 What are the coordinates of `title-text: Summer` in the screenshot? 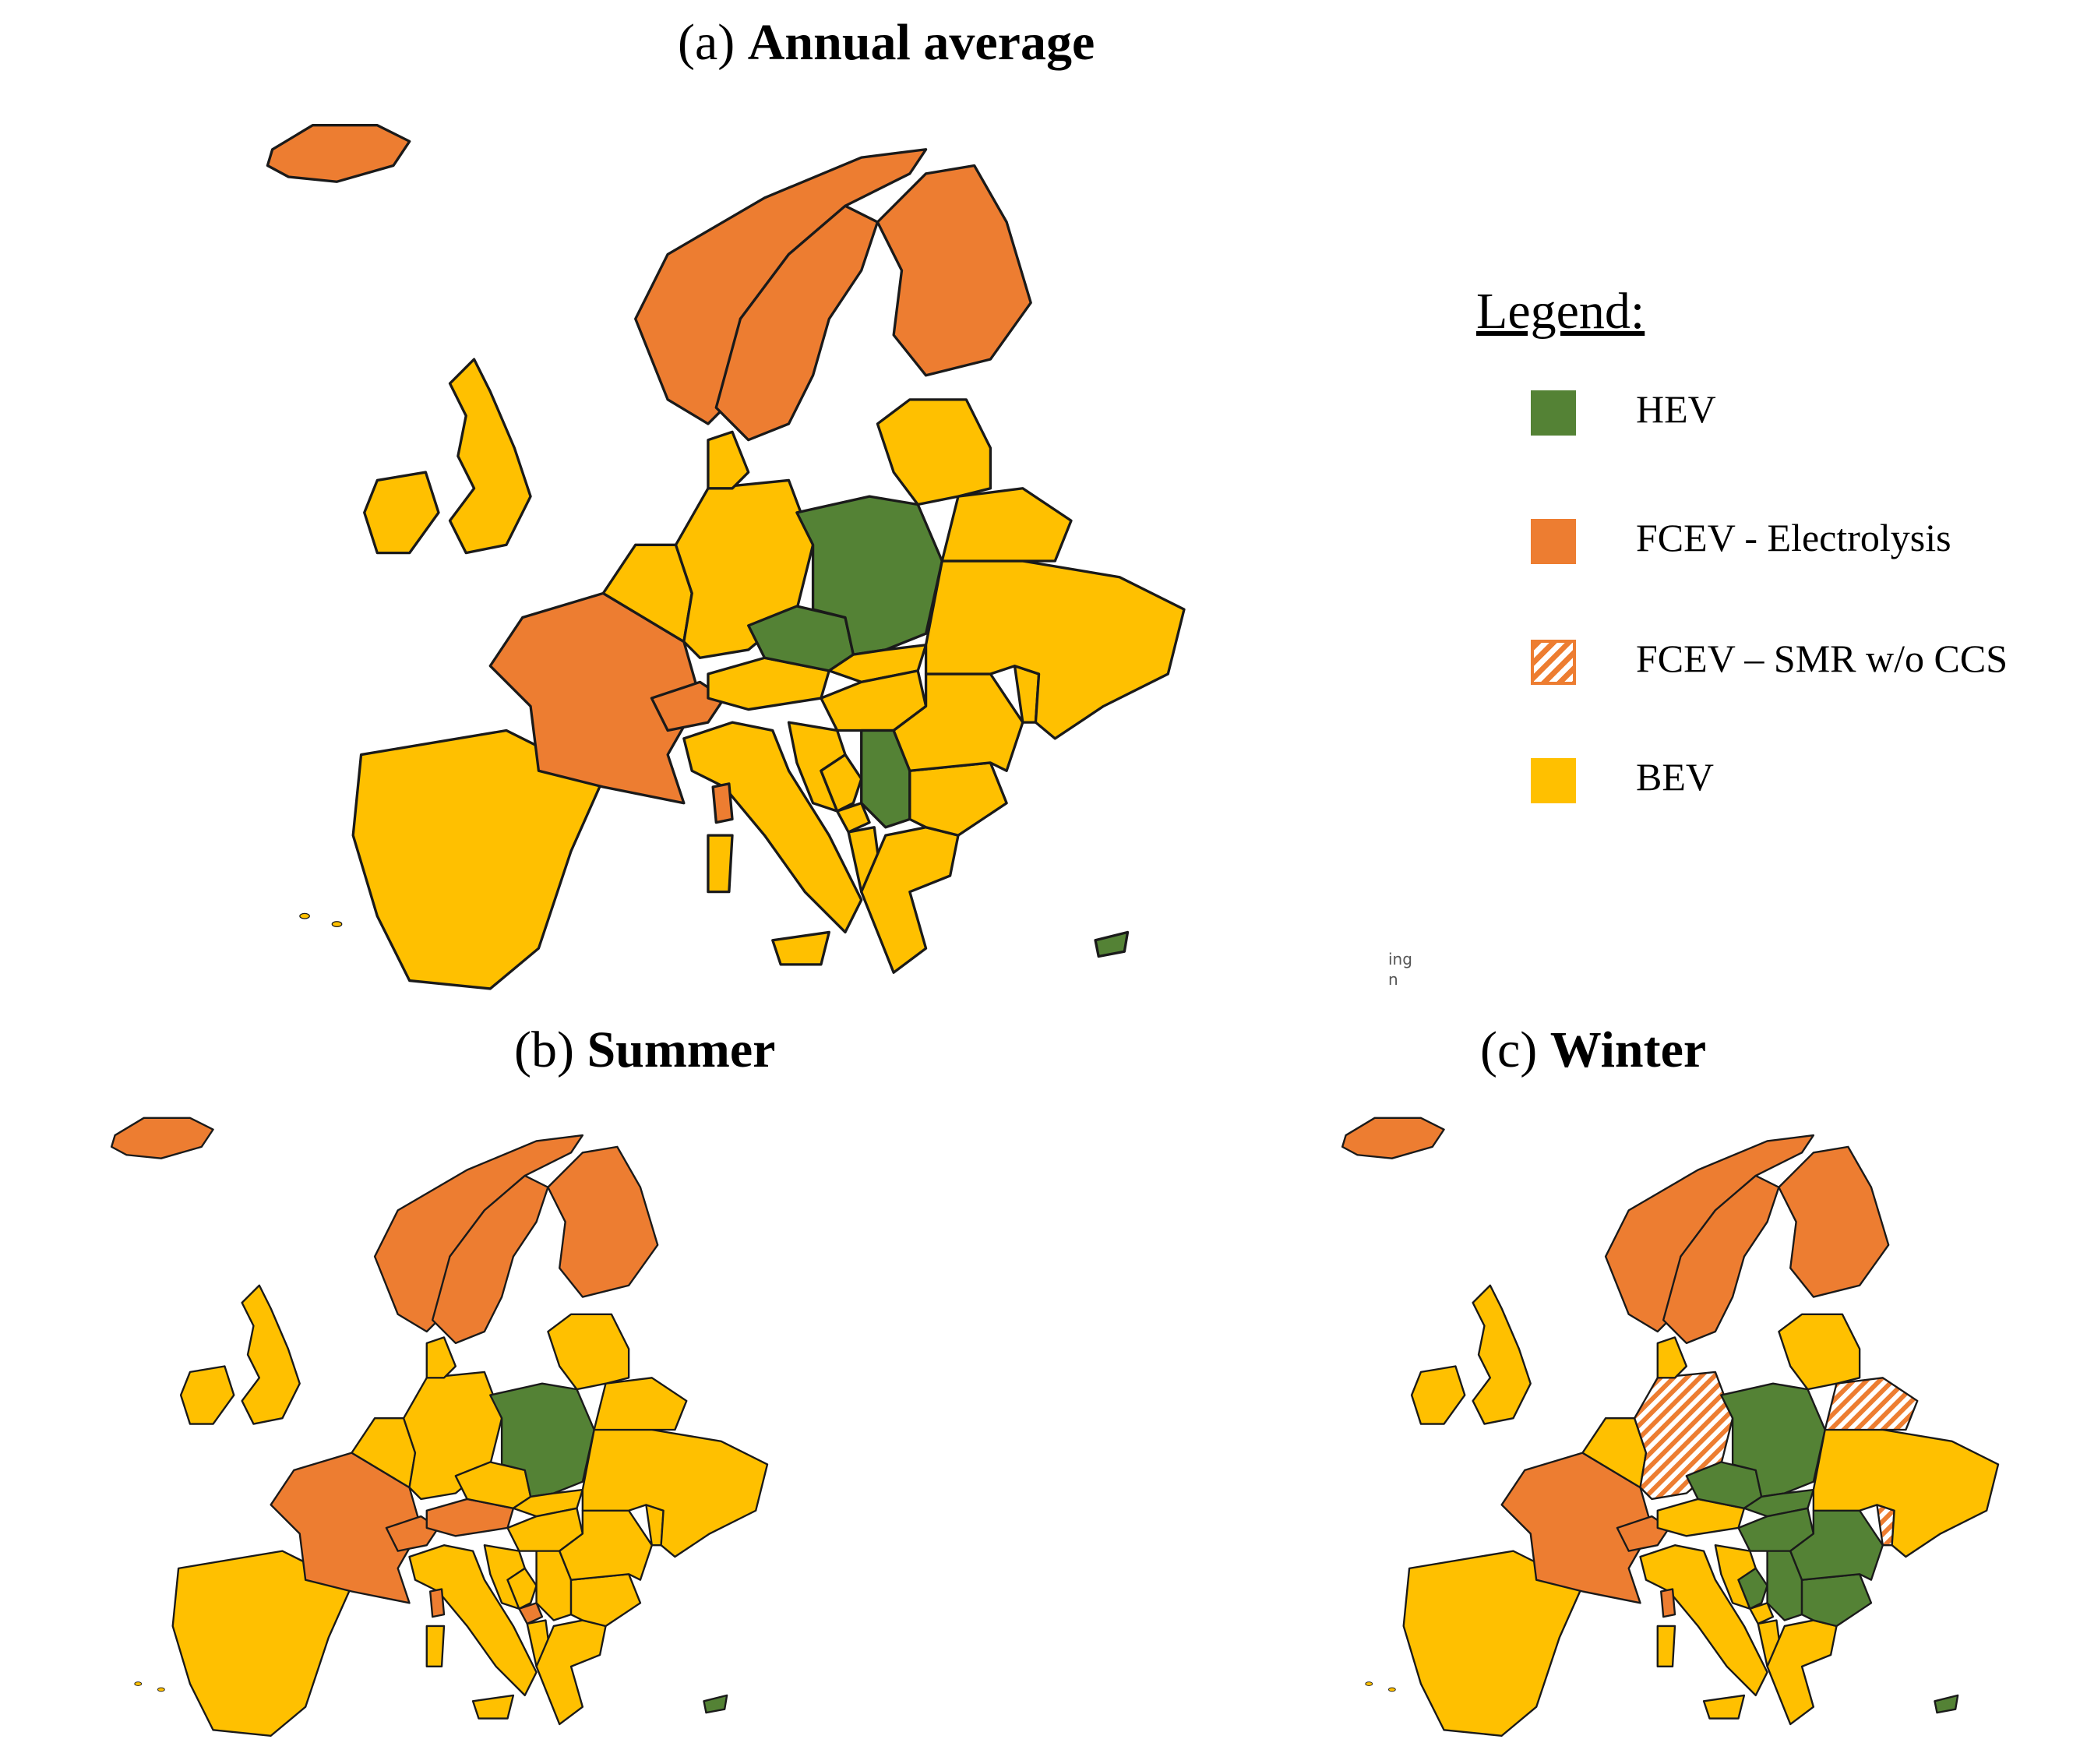 It's located at (681, 1049).